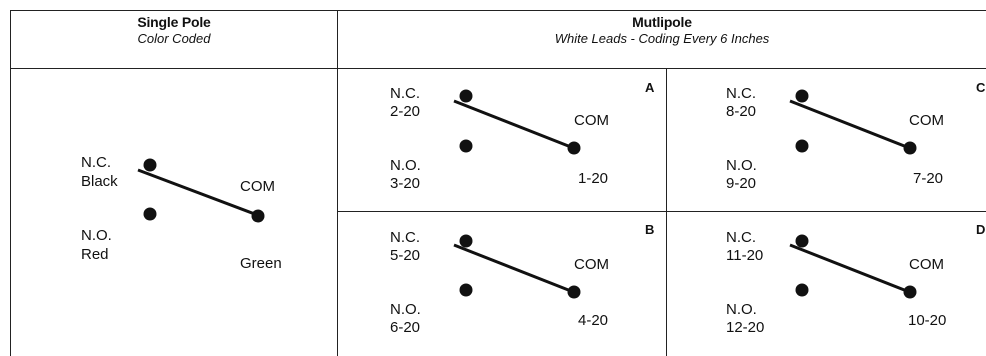  What do you see at coordinates (650, 229) in the screenshot?
I see `panel-letter: B` at bounding box center [650, 229].